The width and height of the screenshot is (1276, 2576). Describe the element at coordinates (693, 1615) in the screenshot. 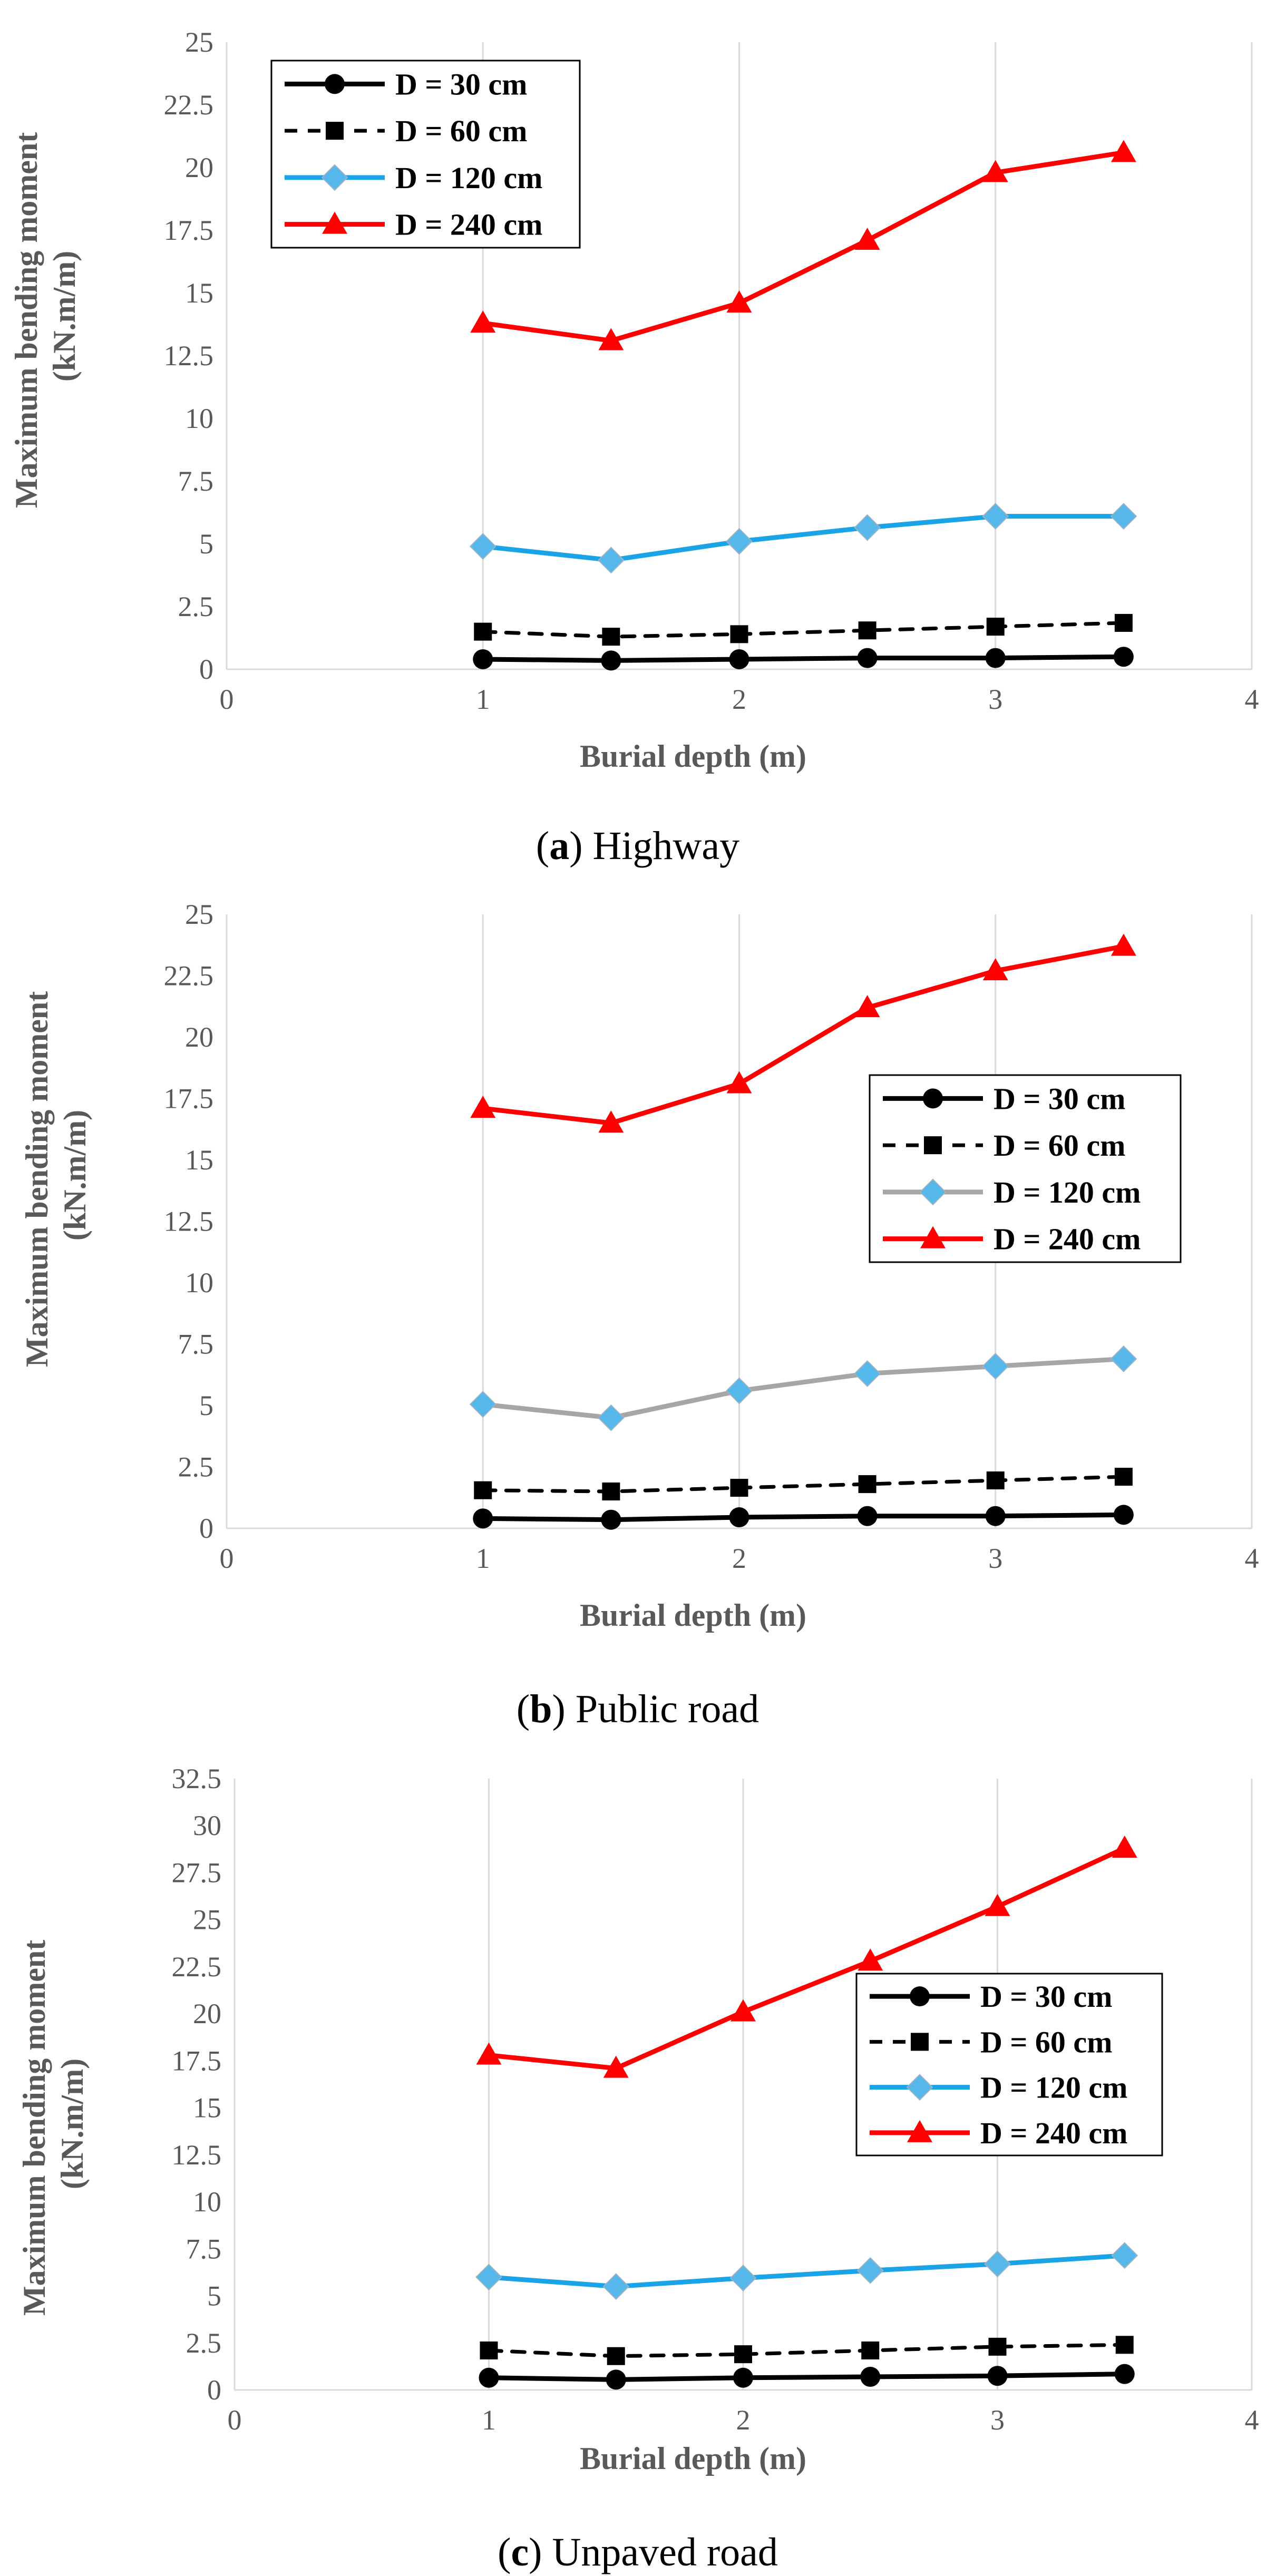

I see `x-axis-title: Burial depth (m)` at that location.